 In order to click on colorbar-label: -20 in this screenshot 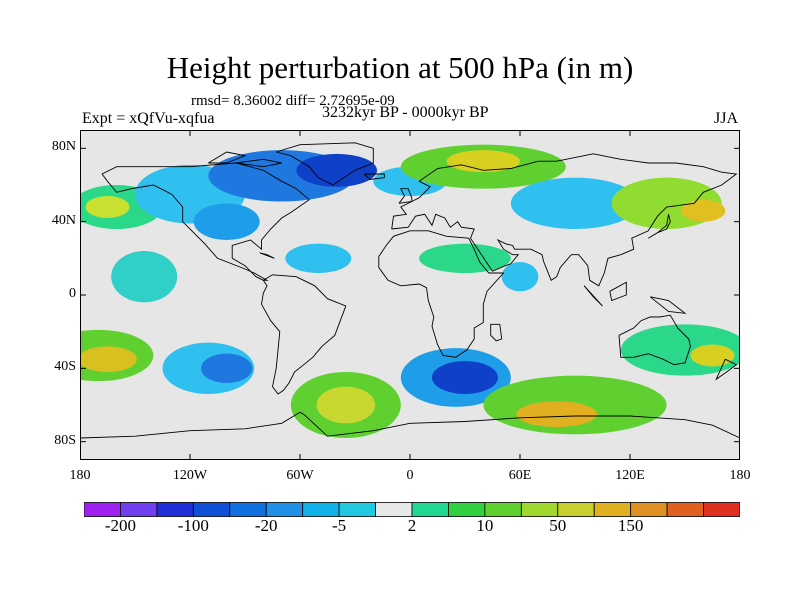, I will do `click(266, 525)`.